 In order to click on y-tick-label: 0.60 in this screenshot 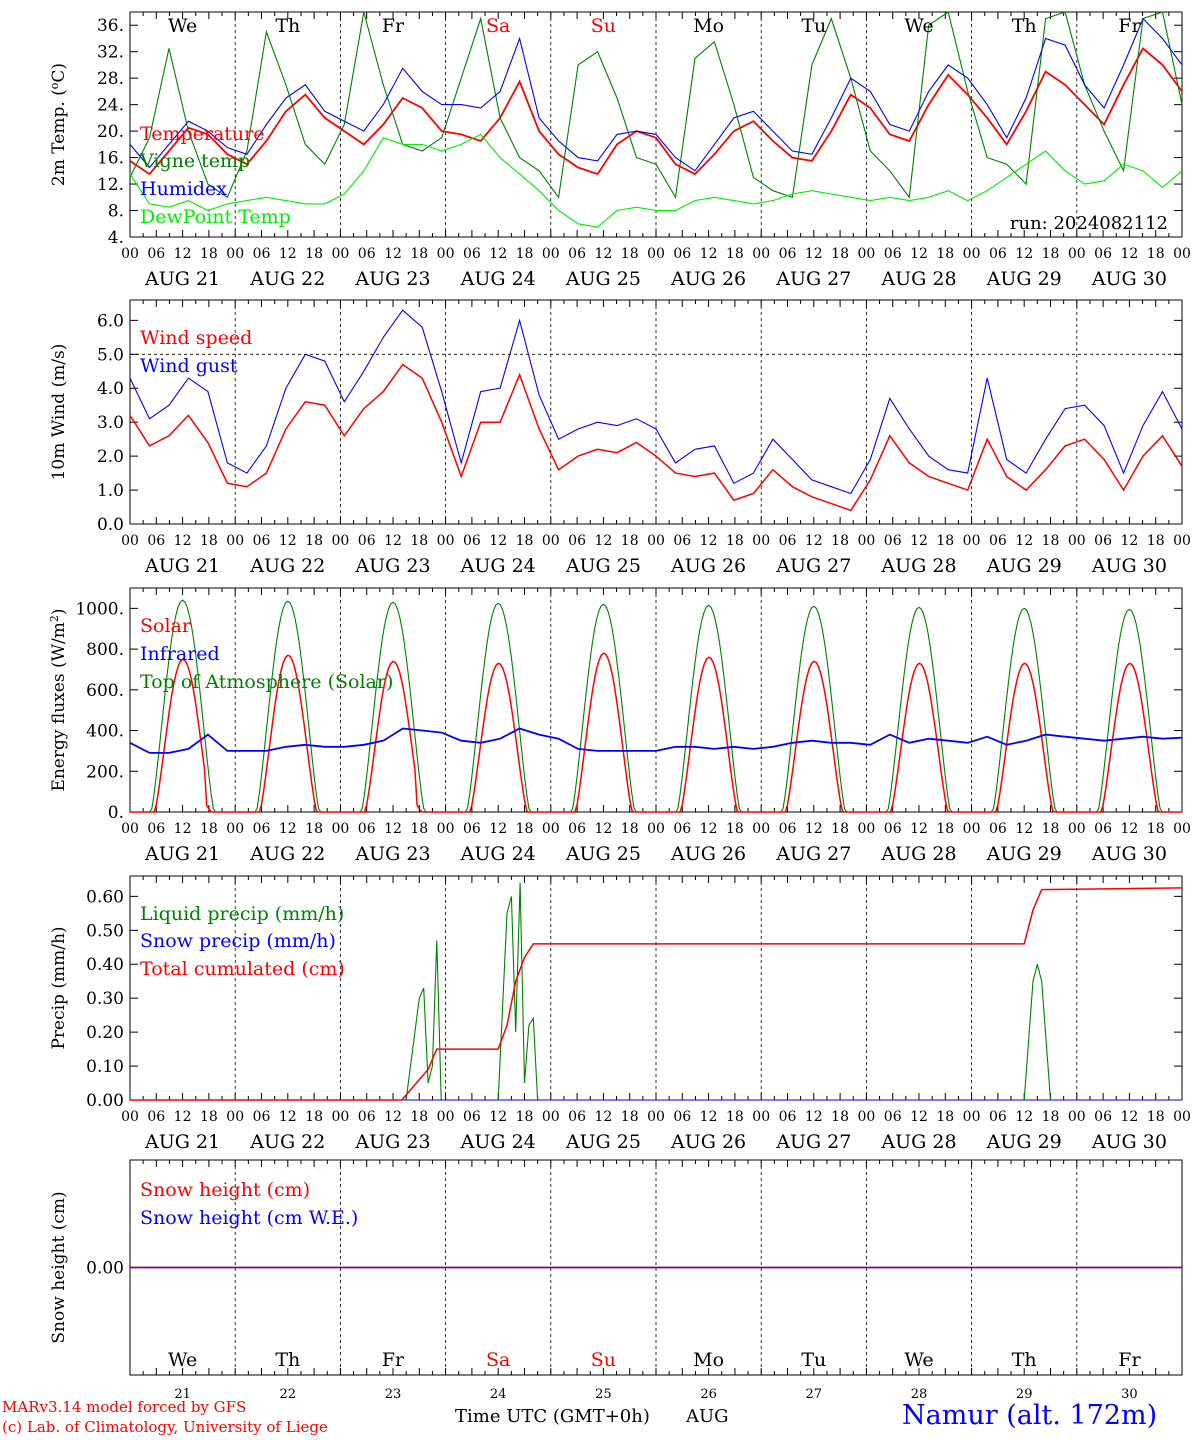, I will do `click(105, 897)`.